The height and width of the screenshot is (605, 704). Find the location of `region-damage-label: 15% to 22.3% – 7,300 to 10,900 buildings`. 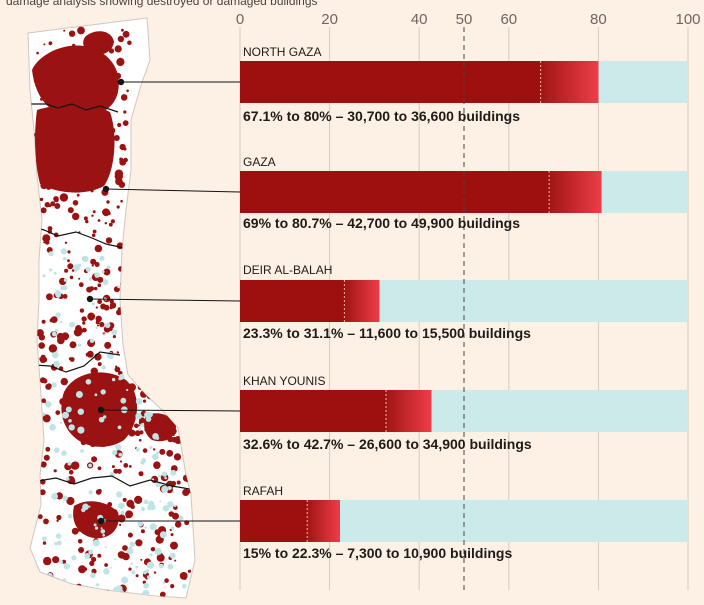

region-damage-label: 15% to 22.3% – 7,300 to 10,900 buildings is located at coordinates (377, 553).